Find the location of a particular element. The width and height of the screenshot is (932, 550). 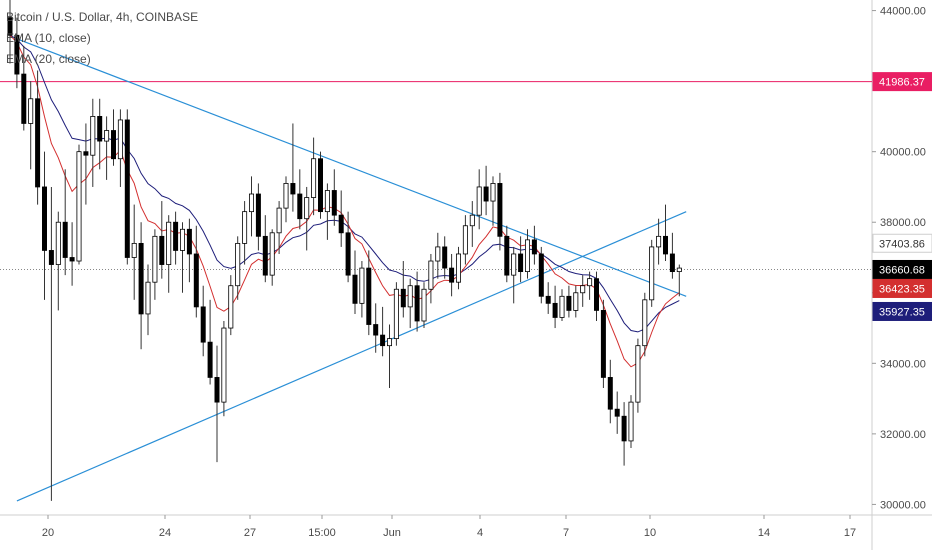

y-tick-label: 30000.00 is located at coordinates (903, 505).